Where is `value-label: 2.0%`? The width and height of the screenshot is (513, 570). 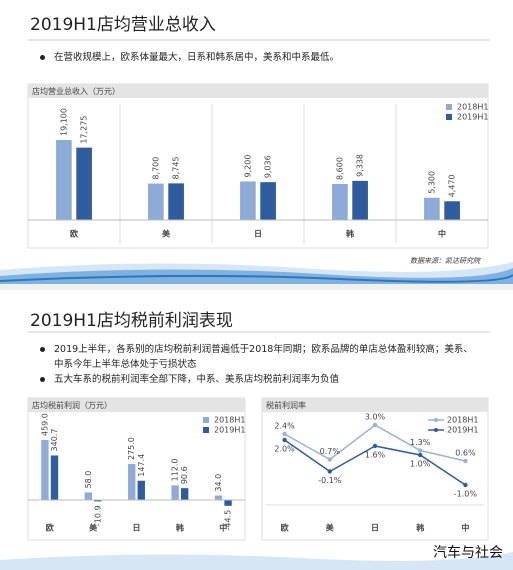 value-label: 2.0% is located at coordinates (284, 449).